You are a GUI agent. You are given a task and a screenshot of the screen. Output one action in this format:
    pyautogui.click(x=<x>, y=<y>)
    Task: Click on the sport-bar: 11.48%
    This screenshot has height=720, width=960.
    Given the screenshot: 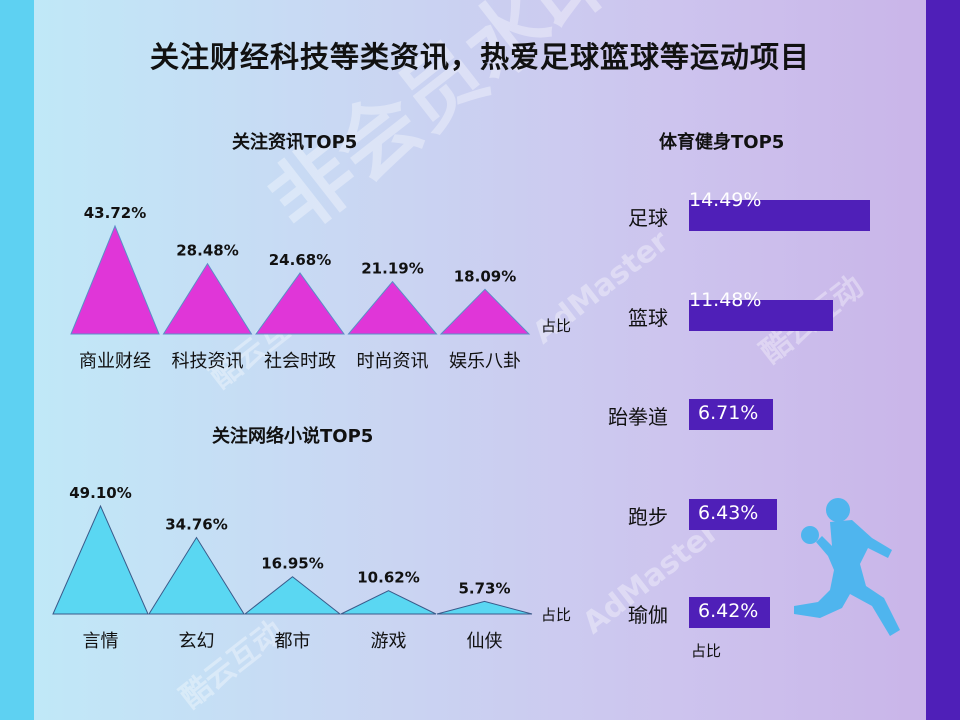 What is the action you would take?
    pyautogui.click(x=761, y=310)
    